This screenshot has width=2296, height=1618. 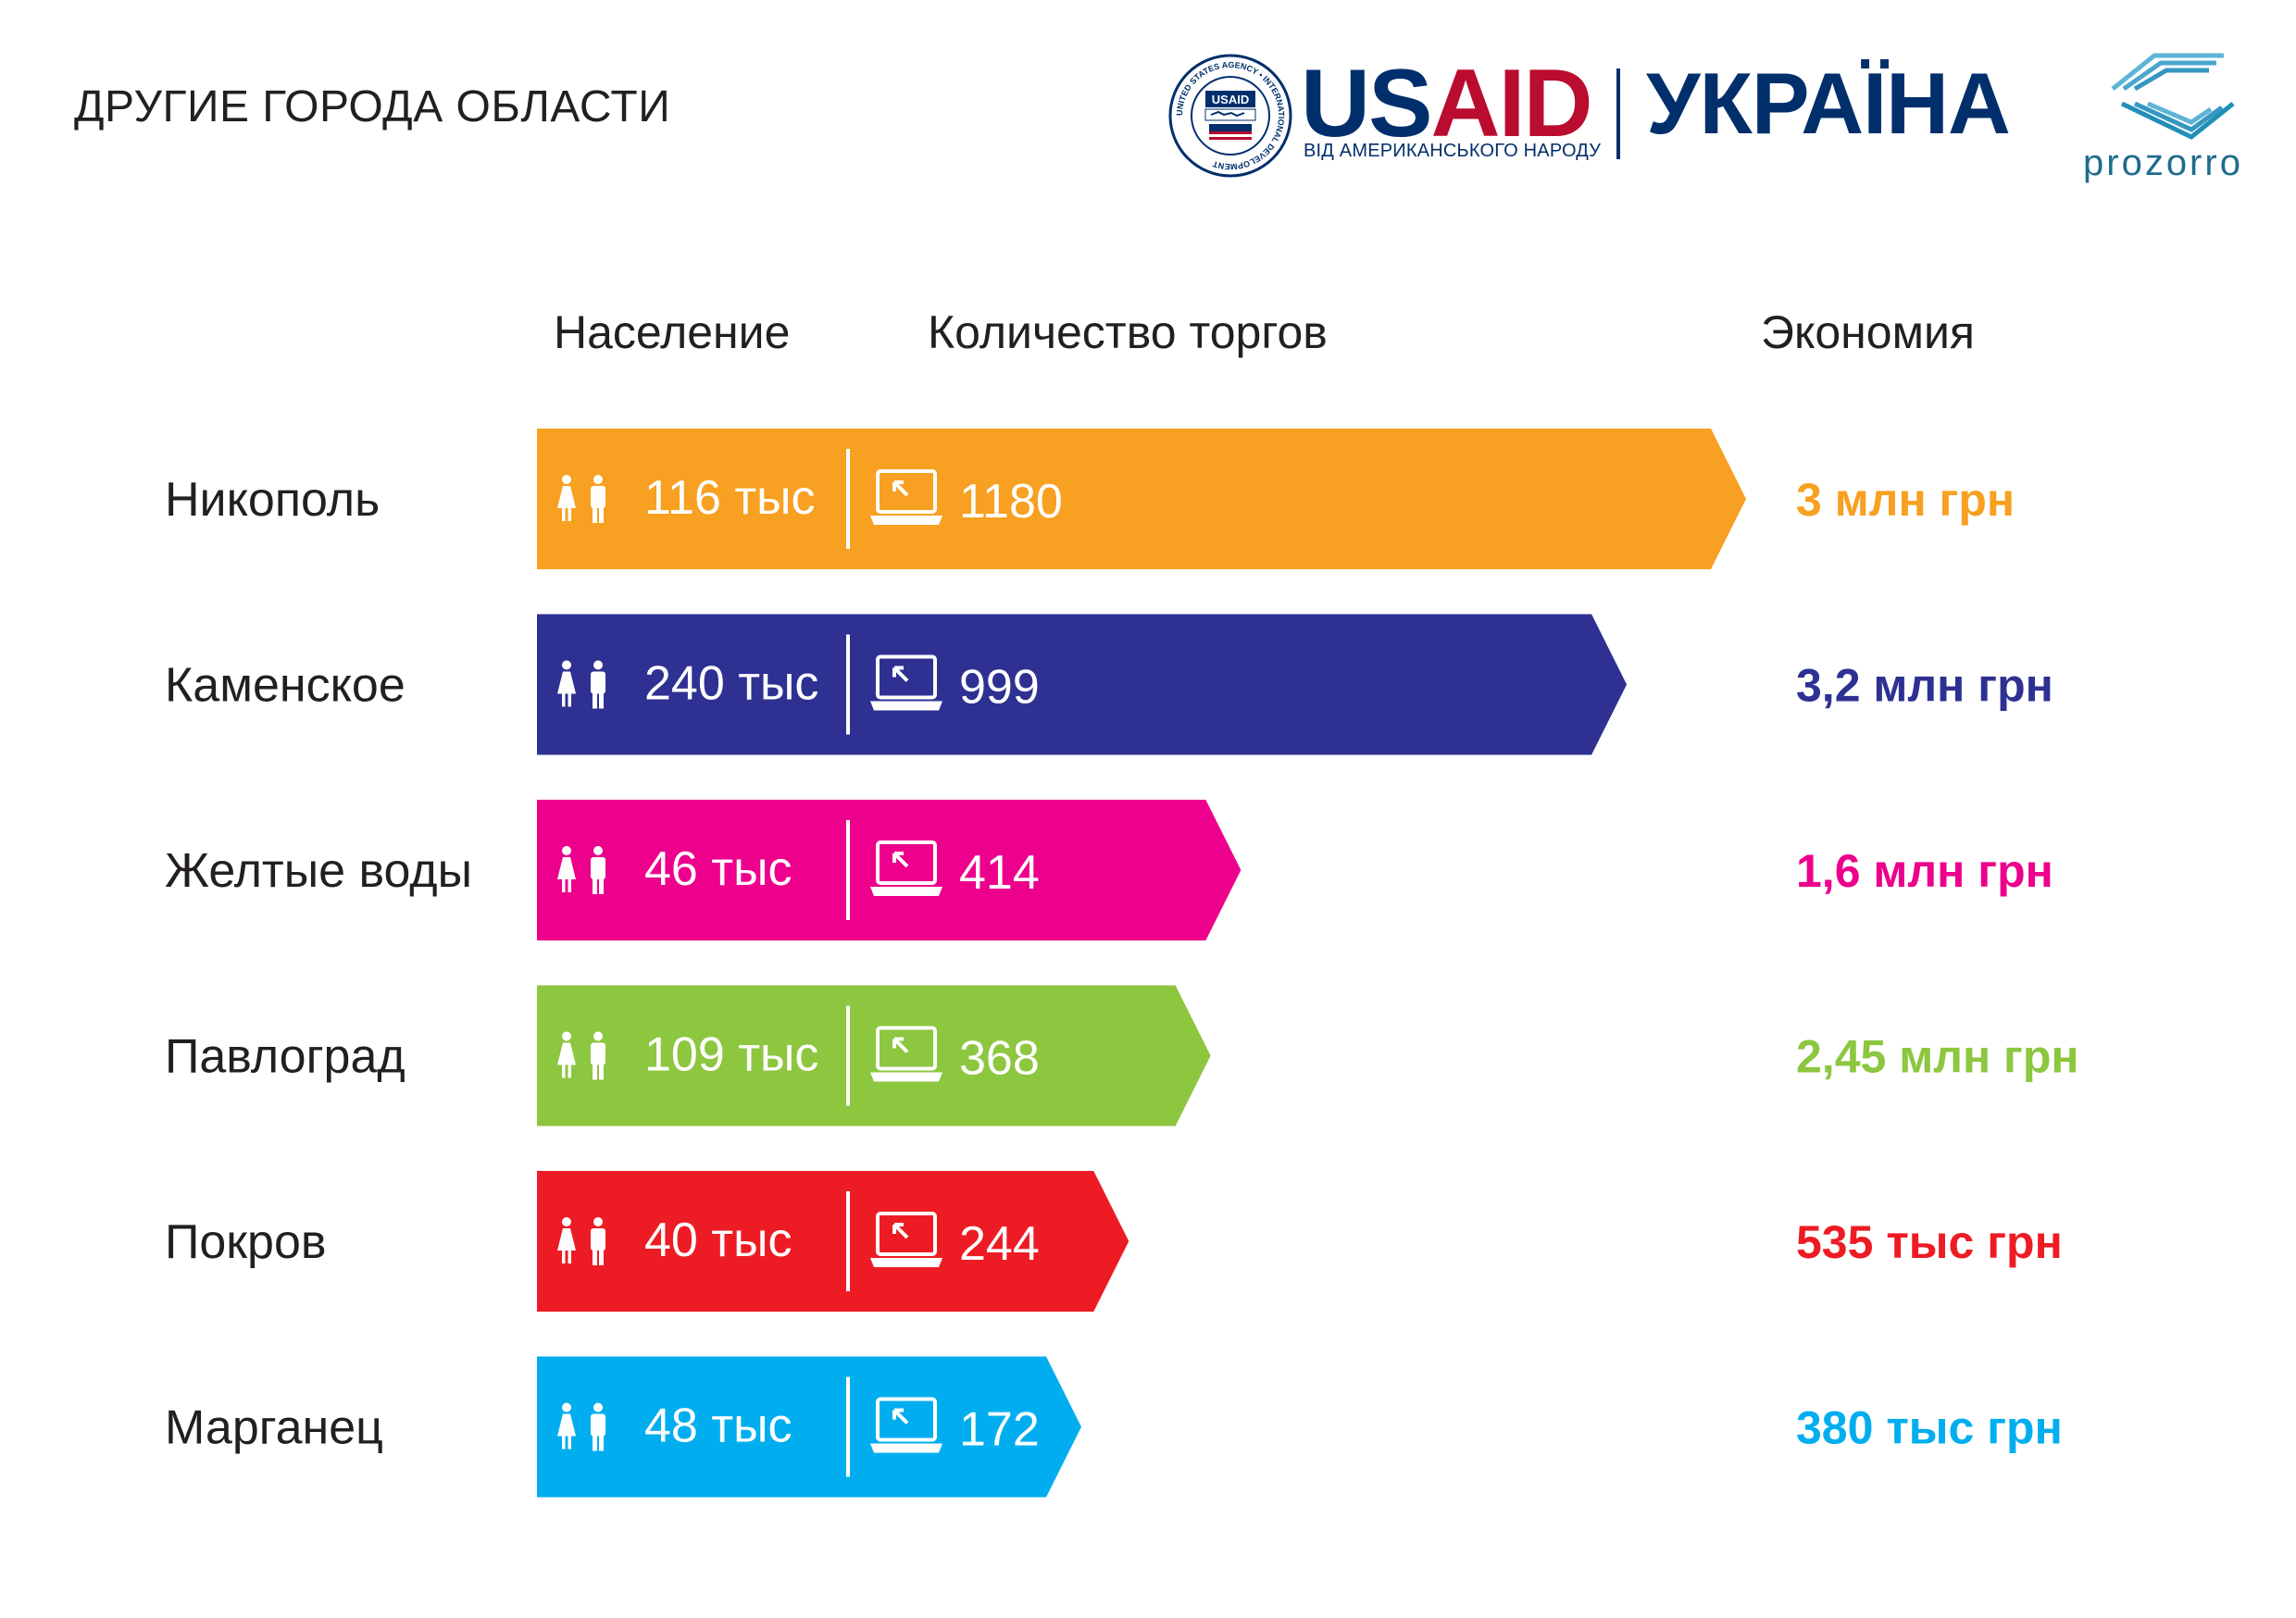 What do you see at coordinates (285, 686) in the screenshot?
I see `city-label: Каменское` at bounding box center [285, 686].